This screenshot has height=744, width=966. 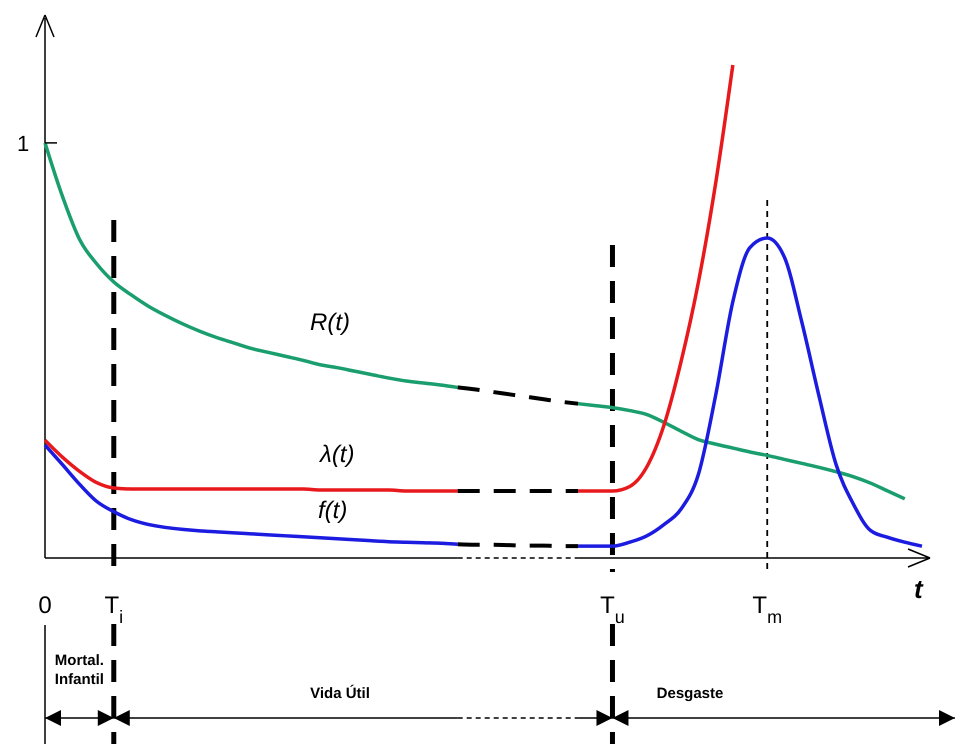 What do you see at coordinates (45, 605) in the screenshot?
I see `x-tick-label: 0` at bounding box center [45, 605].